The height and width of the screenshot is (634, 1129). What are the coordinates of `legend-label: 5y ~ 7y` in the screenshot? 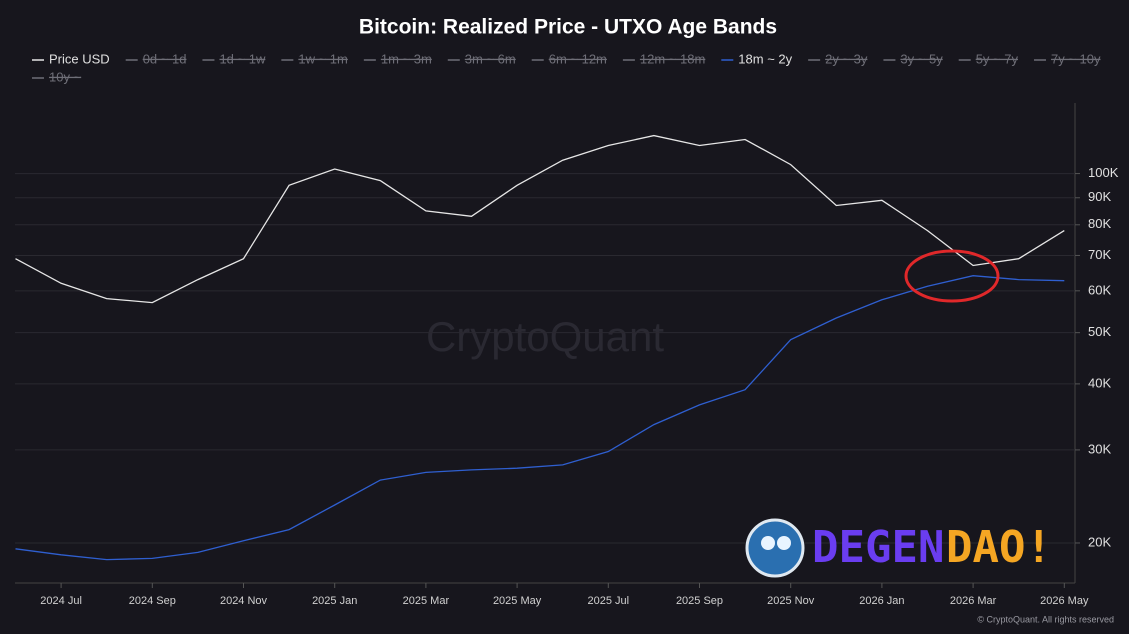 It's located at (997, 58).